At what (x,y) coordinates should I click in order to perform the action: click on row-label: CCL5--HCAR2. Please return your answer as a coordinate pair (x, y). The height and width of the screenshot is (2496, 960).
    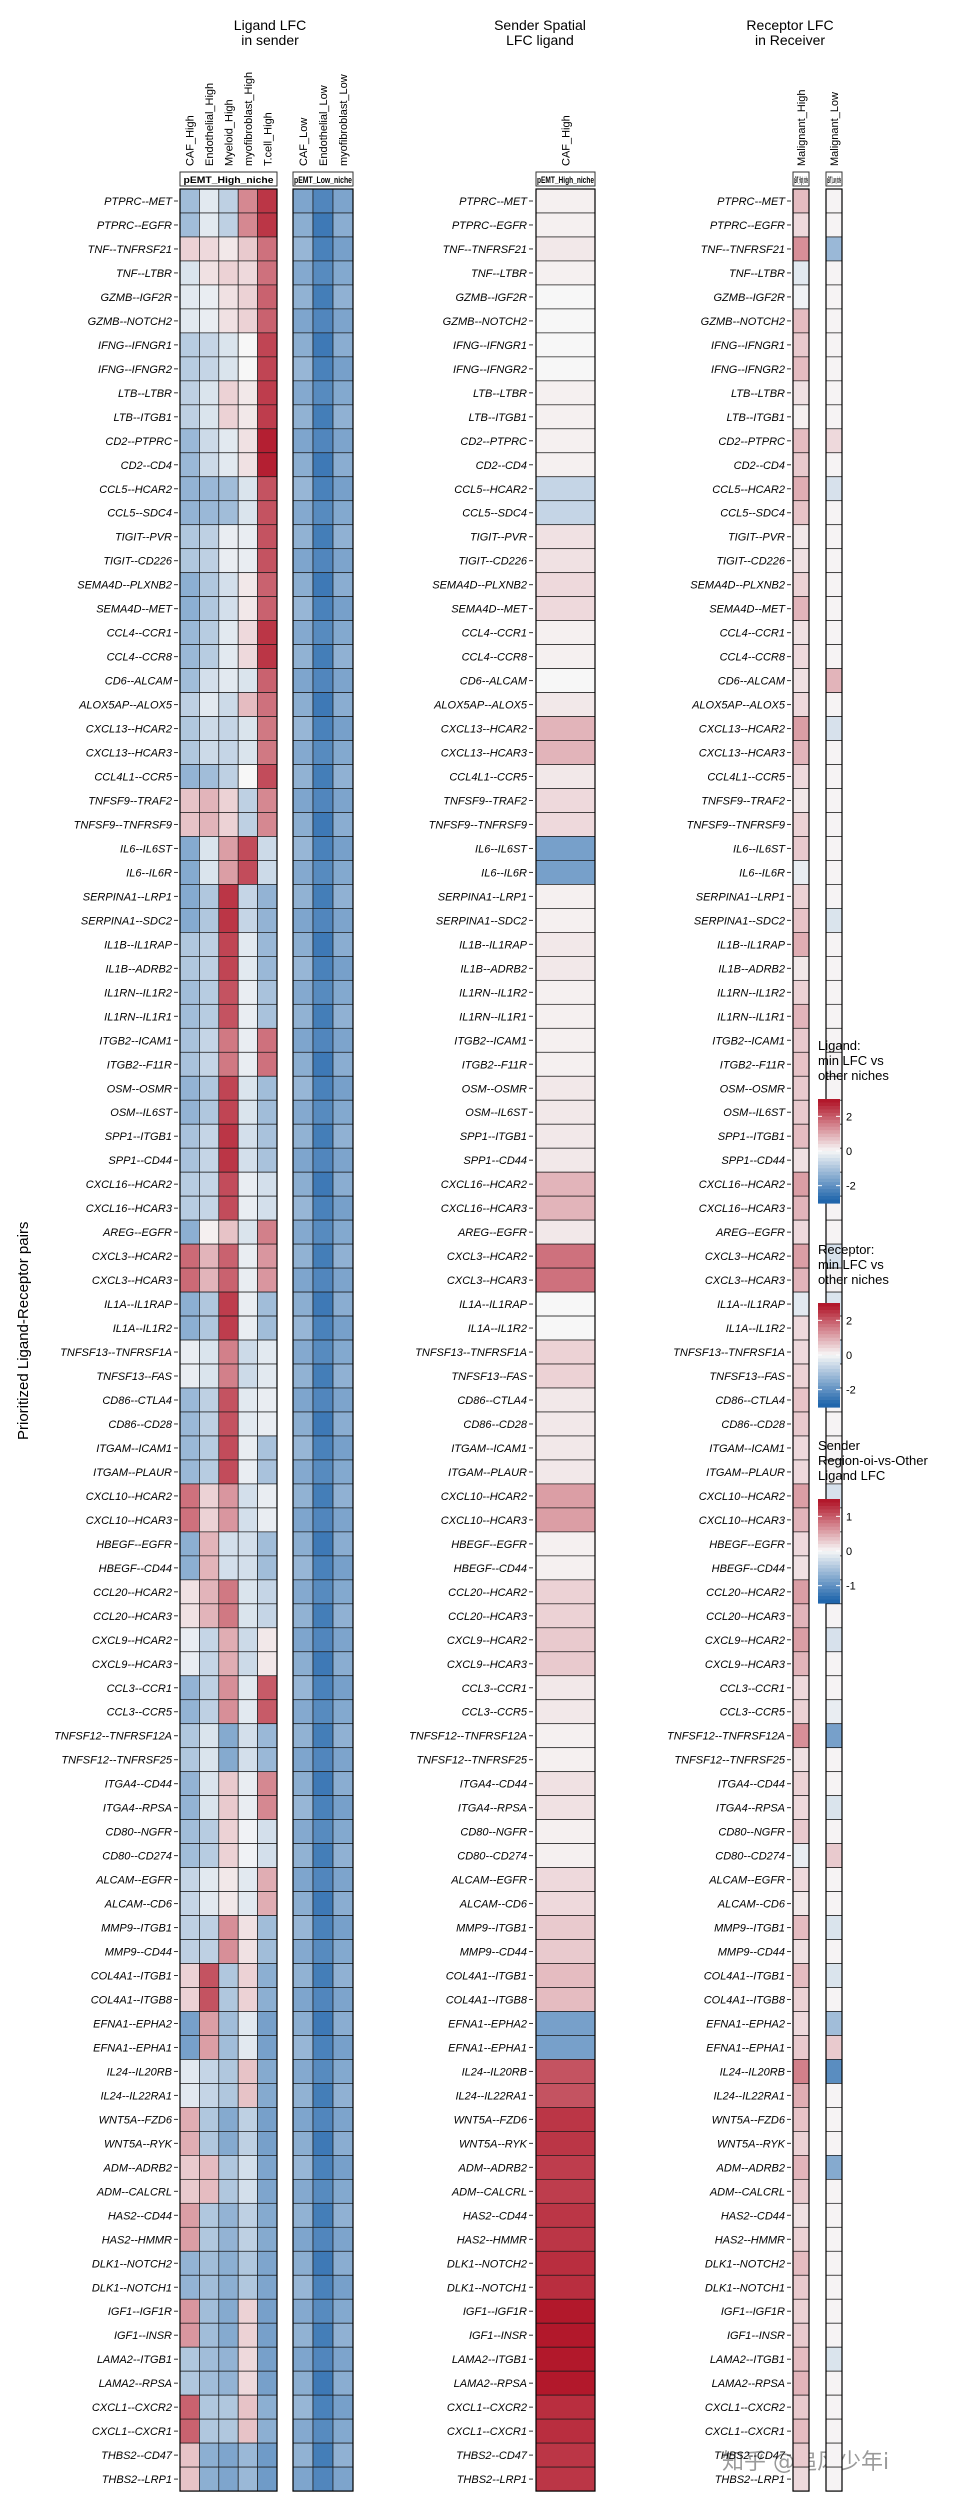
    Looking at the image, I should click on (135, 490).